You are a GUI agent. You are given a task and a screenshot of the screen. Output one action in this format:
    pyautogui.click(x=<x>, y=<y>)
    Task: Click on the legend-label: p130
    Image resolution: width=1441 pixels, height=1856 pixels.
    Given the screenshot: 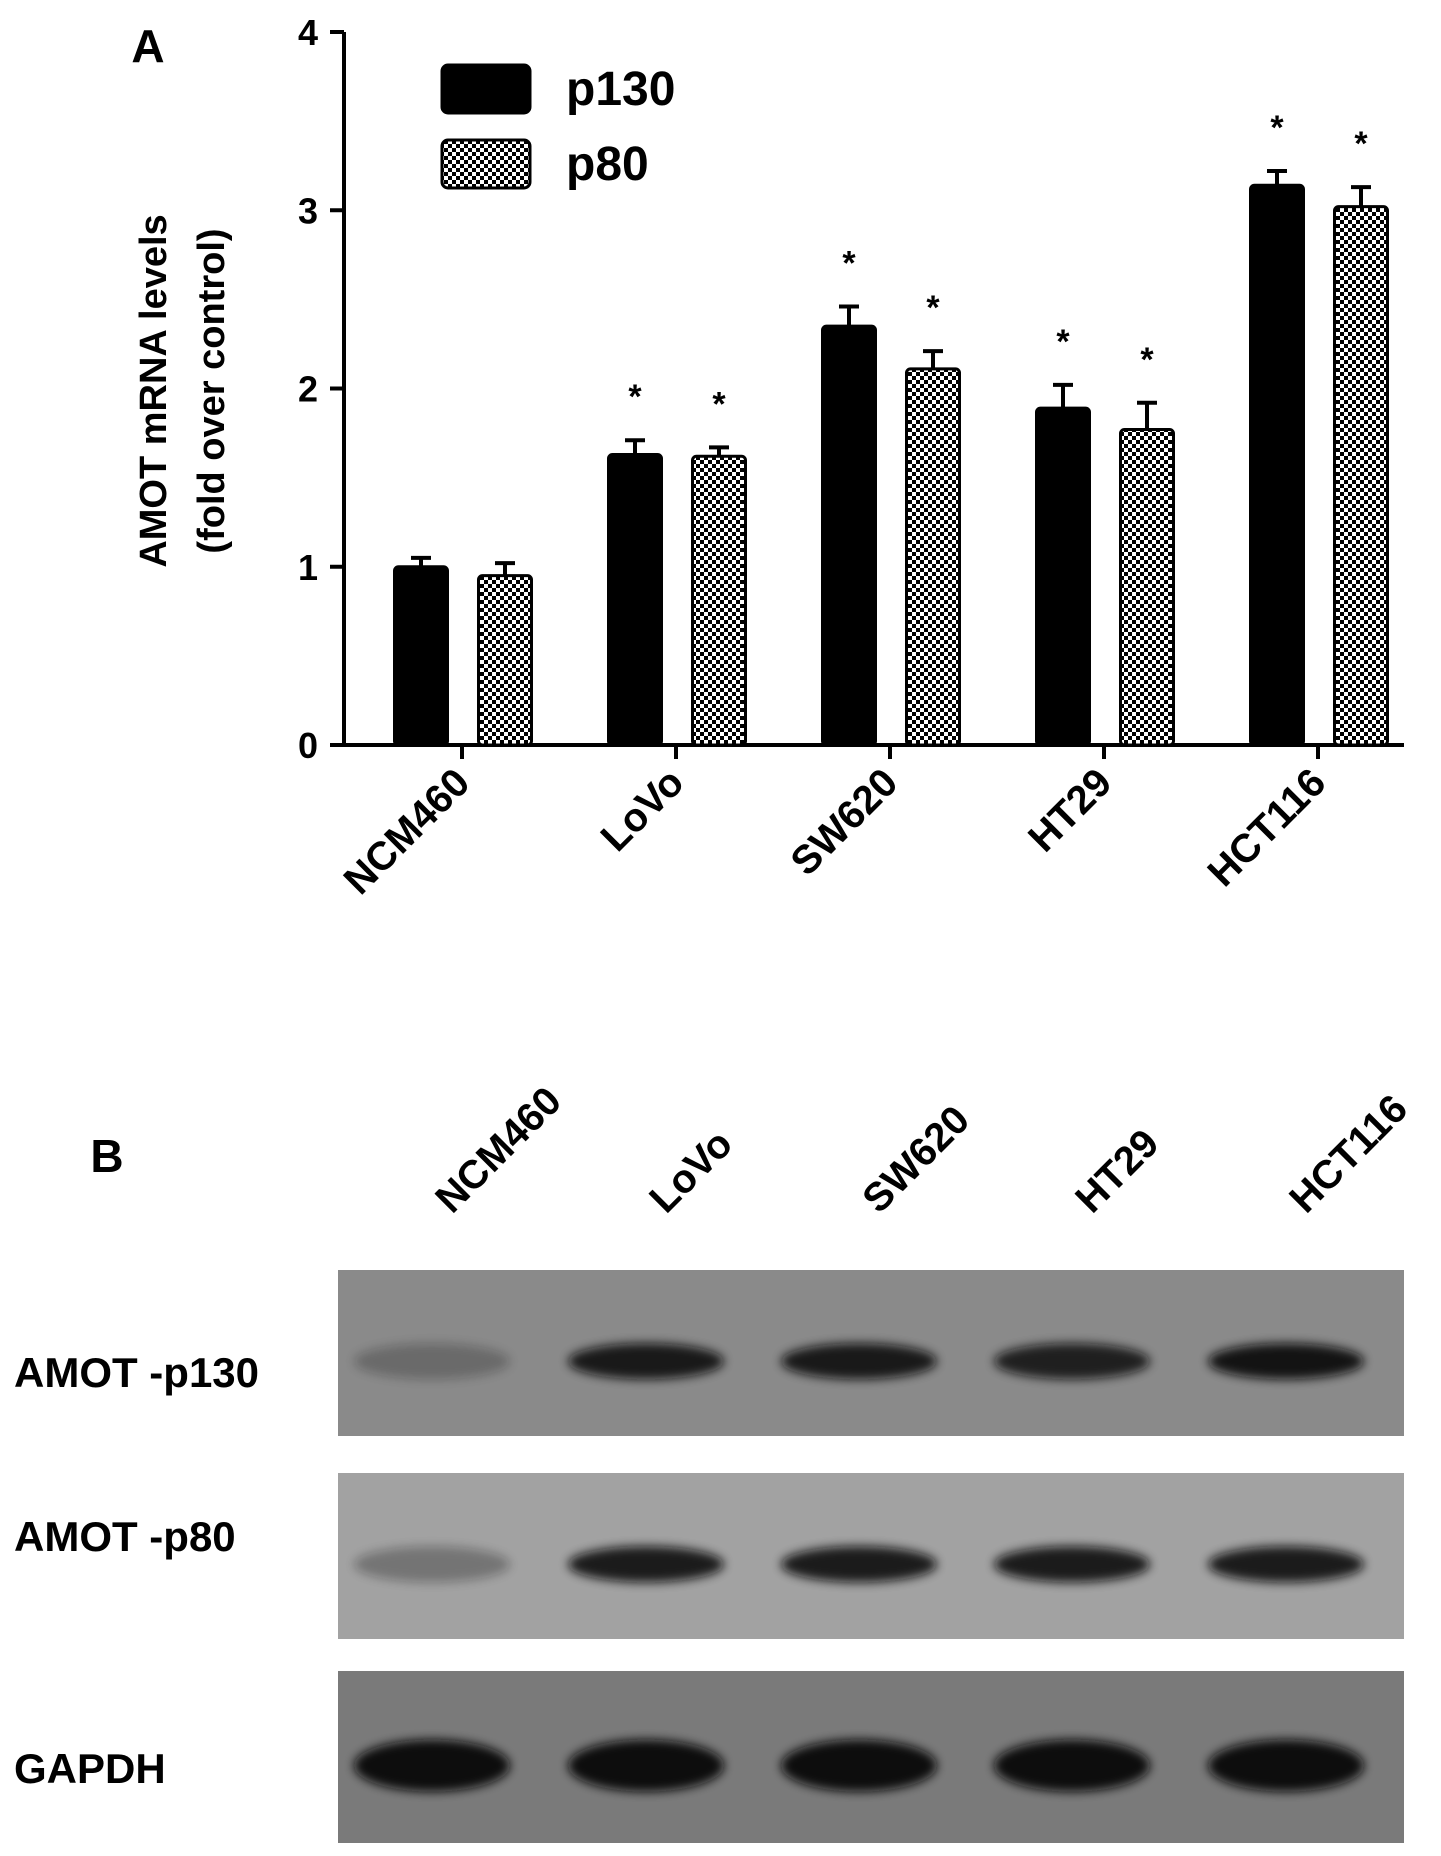 What is the action you would take?
    pyautogui.click(x=620, y=89)
    